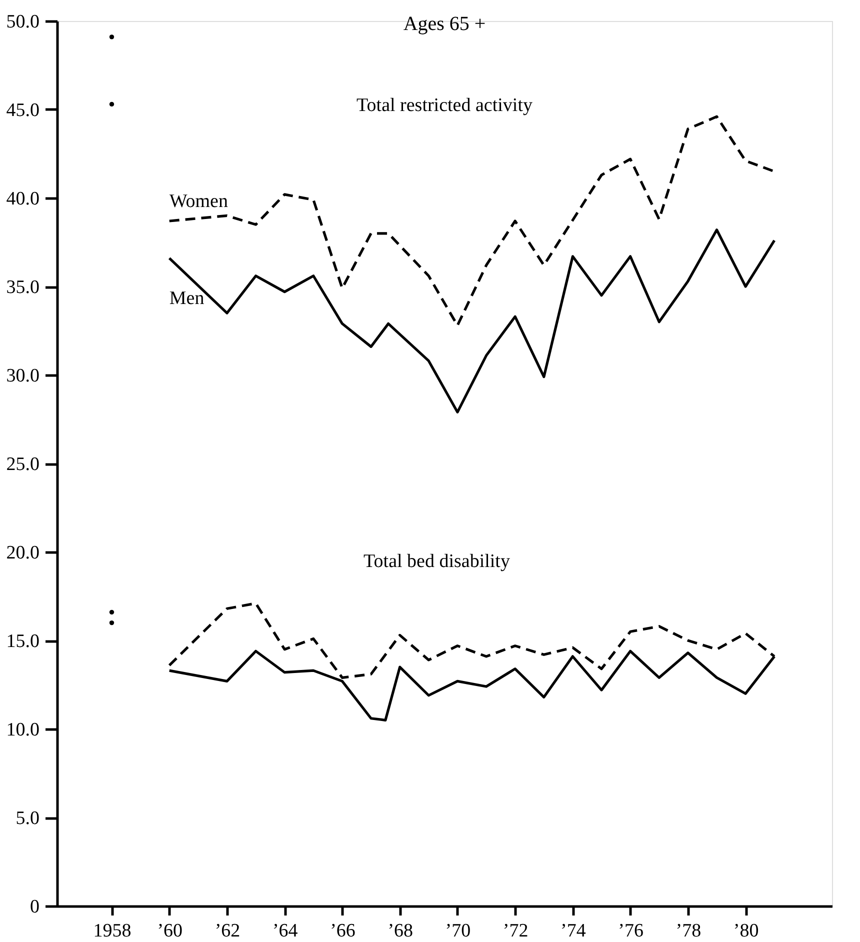 This screenshot has width=860, height=942. What do you see at coordinates (23, 553) in the screenshot?
I see `y-tick-label: 20.0` at bounding box center [23, 553].